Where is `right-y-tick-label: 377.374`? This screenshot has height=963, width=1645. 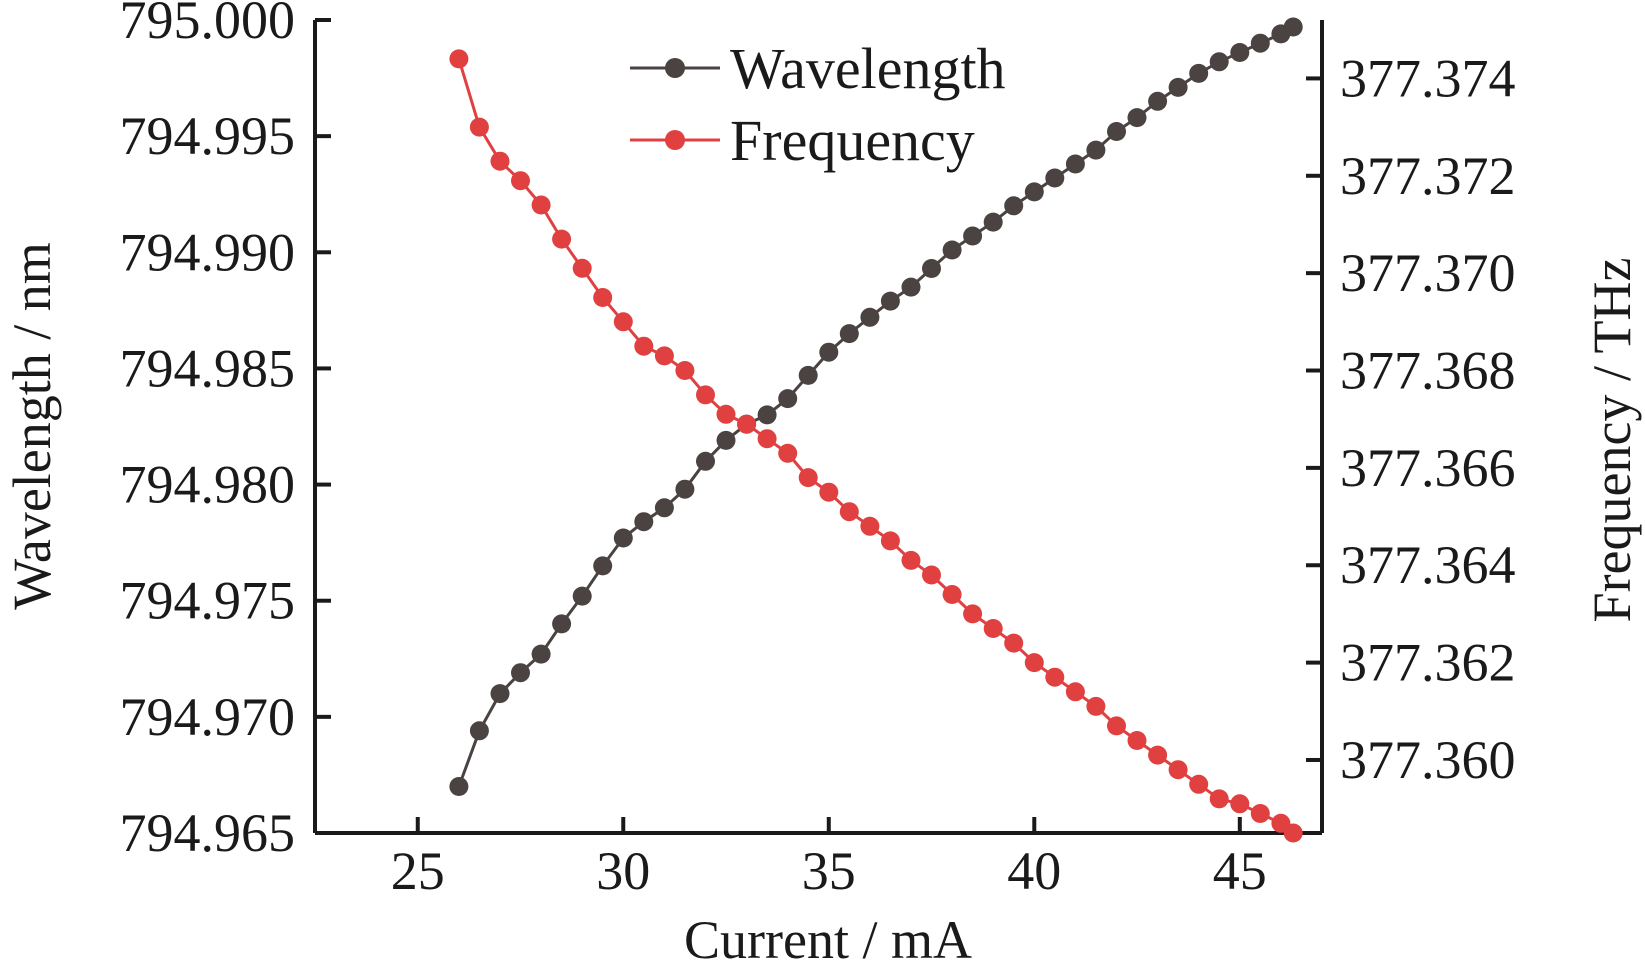
right-y-tick-label: 377.374 is located at coordinates (1428, 78).